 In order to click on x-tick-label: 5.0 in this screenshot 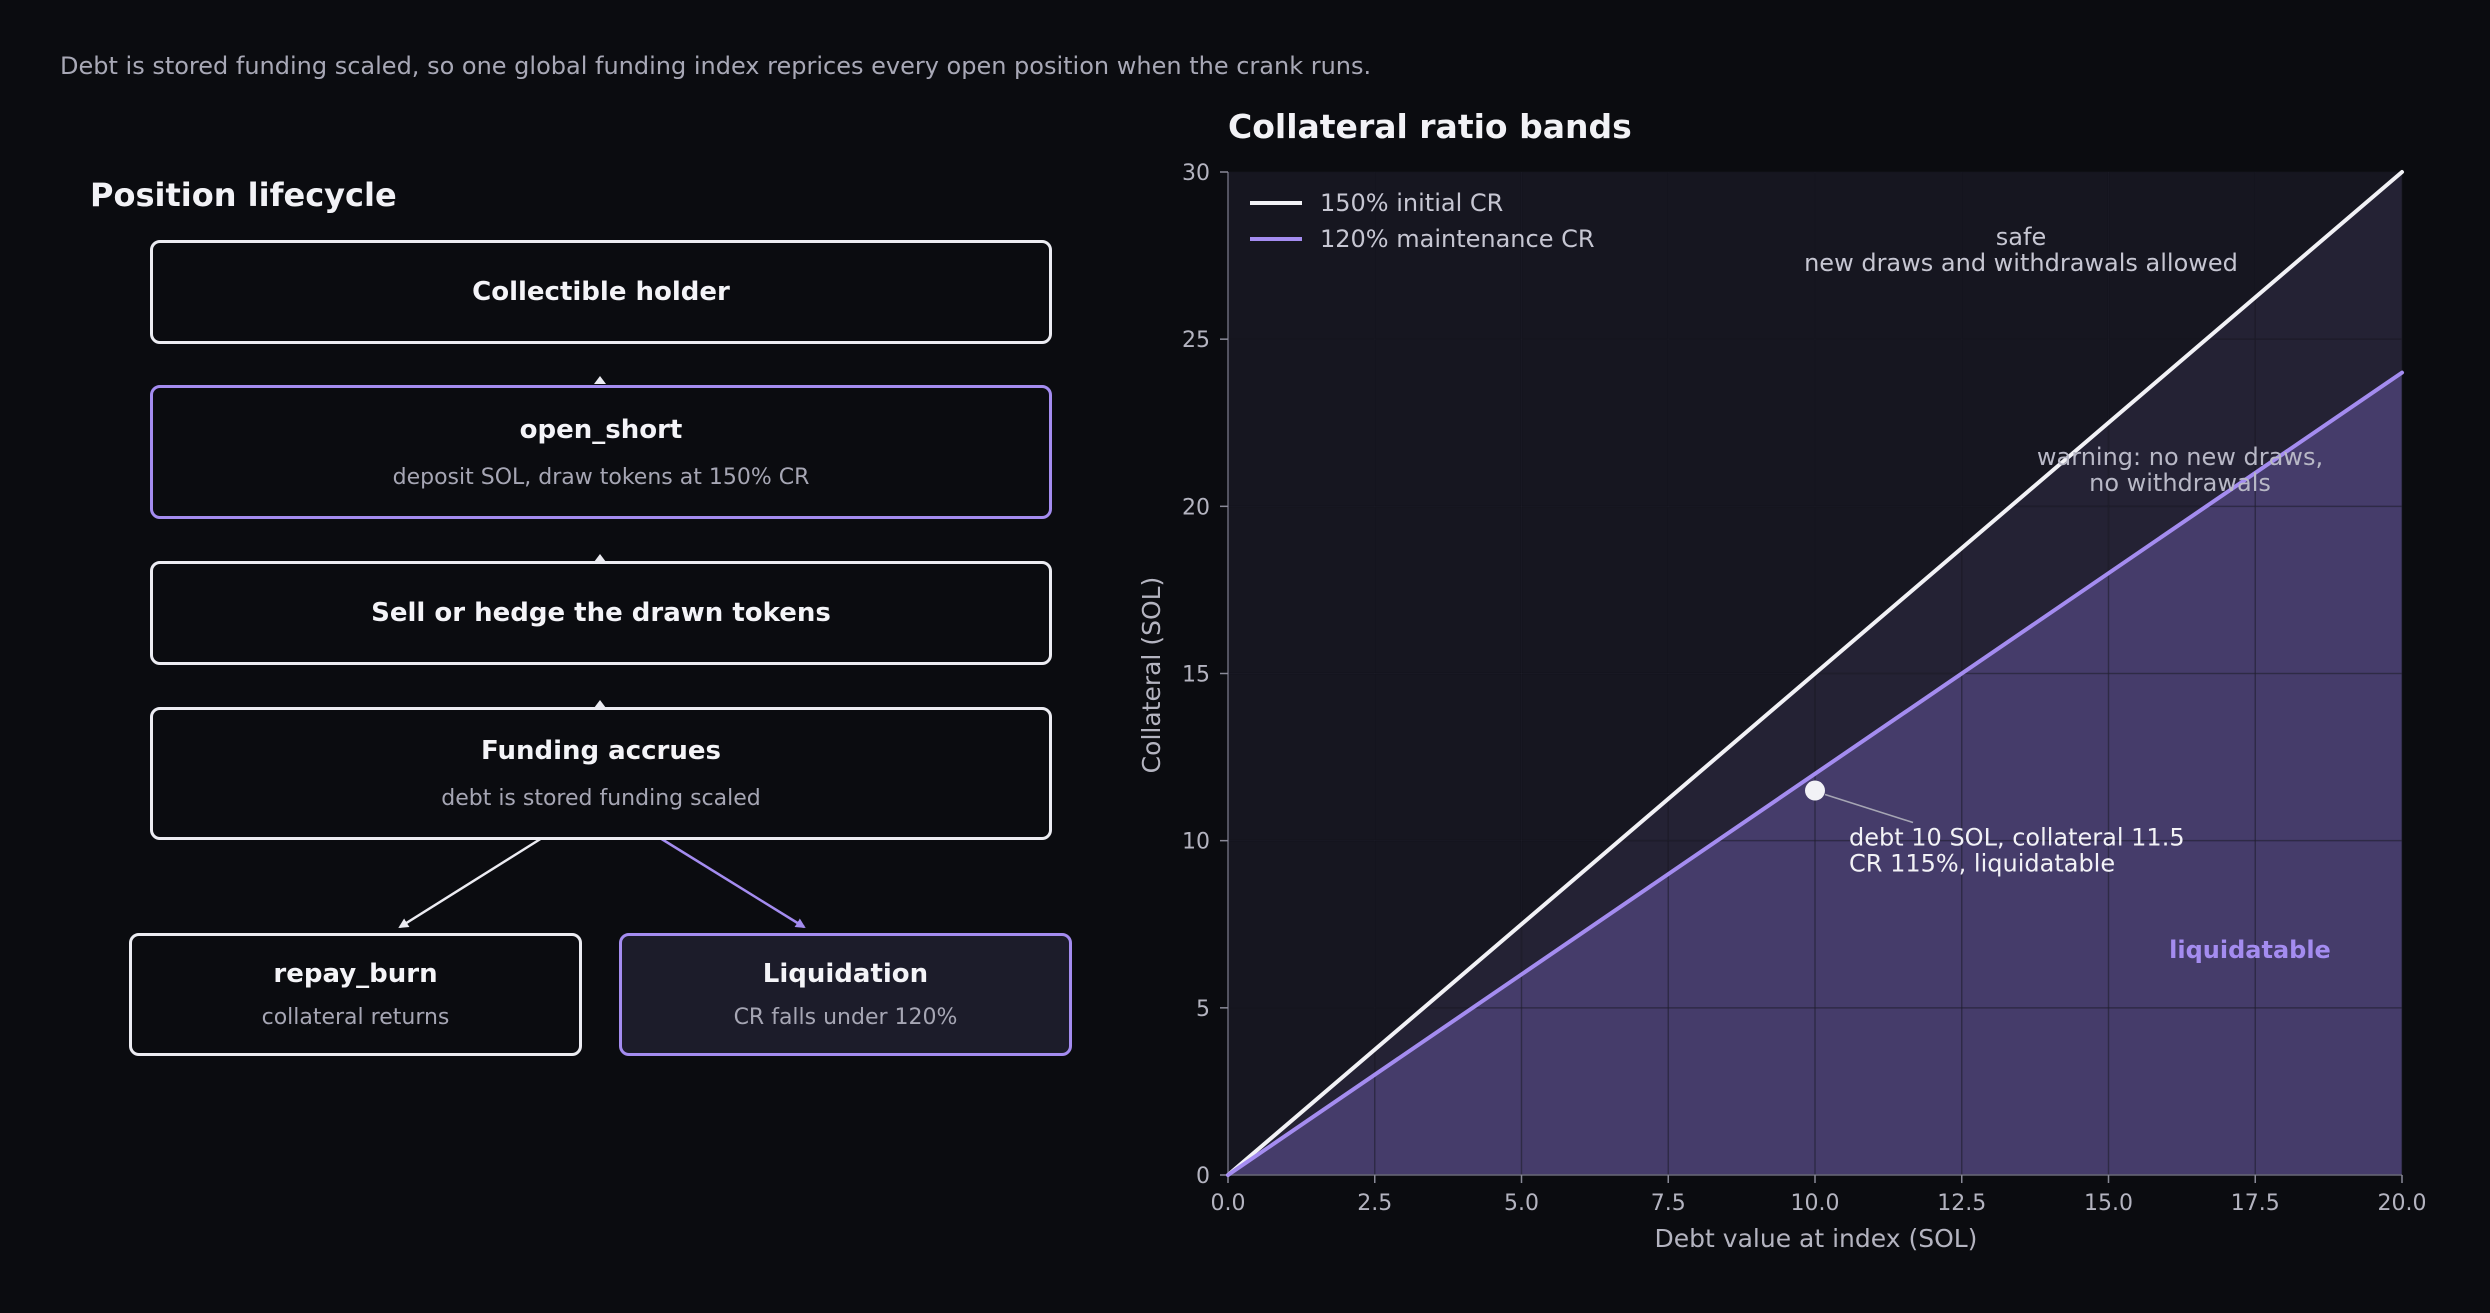, I will do `click(1521, 1203)`.